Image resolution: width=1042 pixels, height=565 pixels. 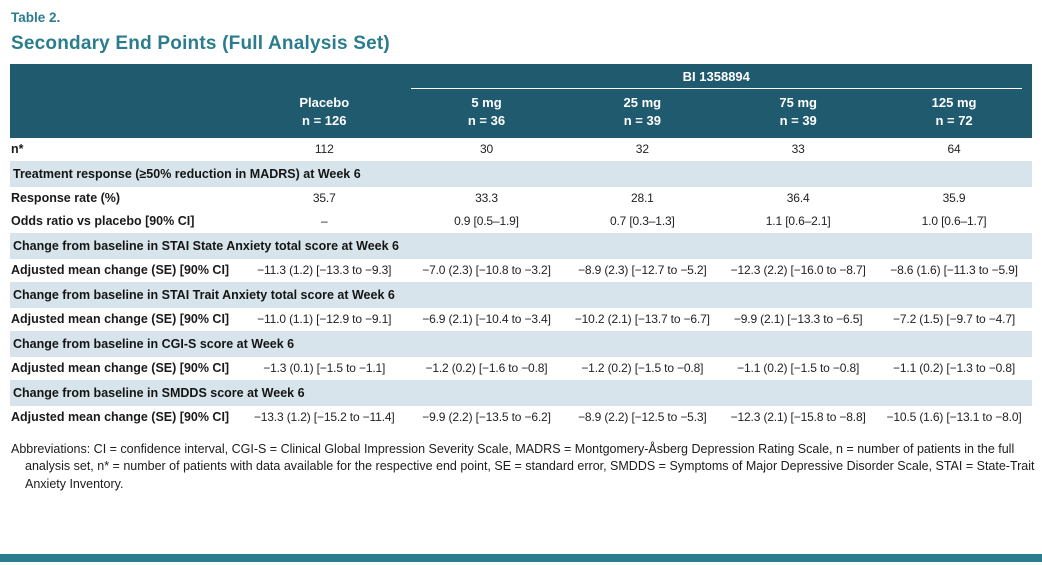 I want to click on value-cell: −1.2 (0.2) [−1.5 to −0.8], so click(x=642, y=369).